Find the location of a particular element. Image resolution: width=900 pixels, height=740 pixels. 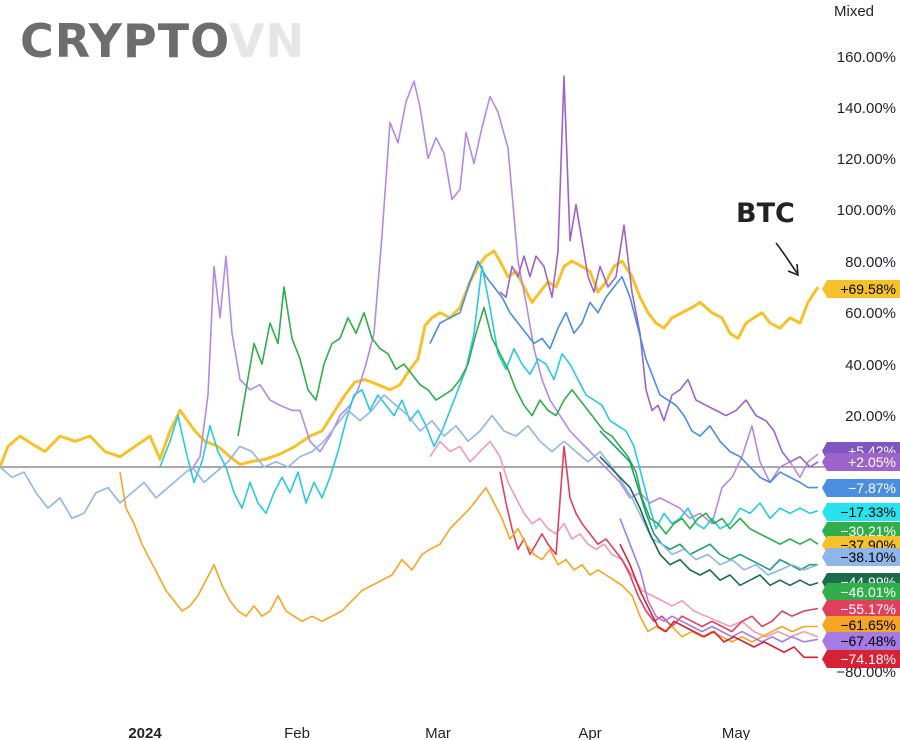

value-badge: +69.58% is located at coordinates (861, 289).